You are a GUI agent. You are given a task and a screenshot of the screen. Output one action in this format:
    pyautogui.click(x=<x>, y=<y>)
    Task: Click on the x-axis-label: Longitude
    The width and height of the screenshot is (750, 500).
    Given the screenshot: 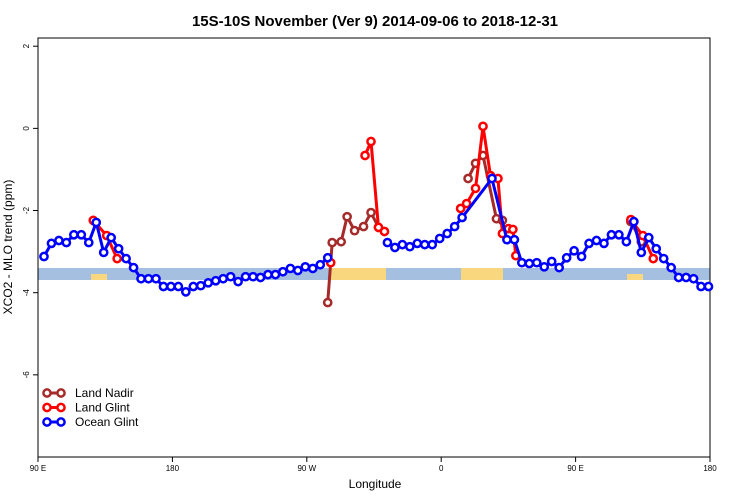 What is the action you would take?
    pyautogui.click(x=375, y=484)
    